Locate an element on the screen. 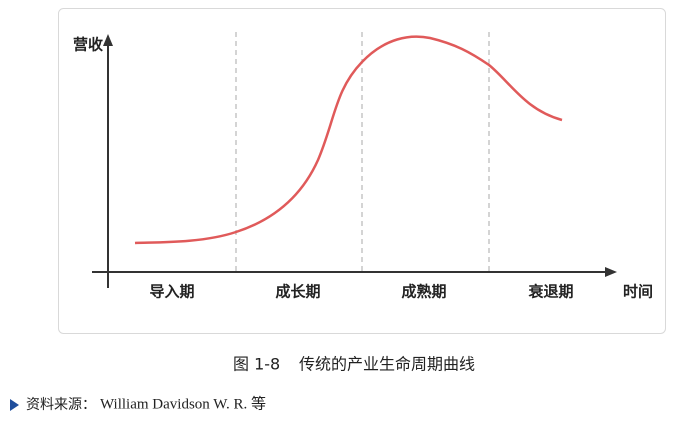 The image size is (690, 422). source-text: William Davidson W. R. 等 is located at coordinates (183, 403).